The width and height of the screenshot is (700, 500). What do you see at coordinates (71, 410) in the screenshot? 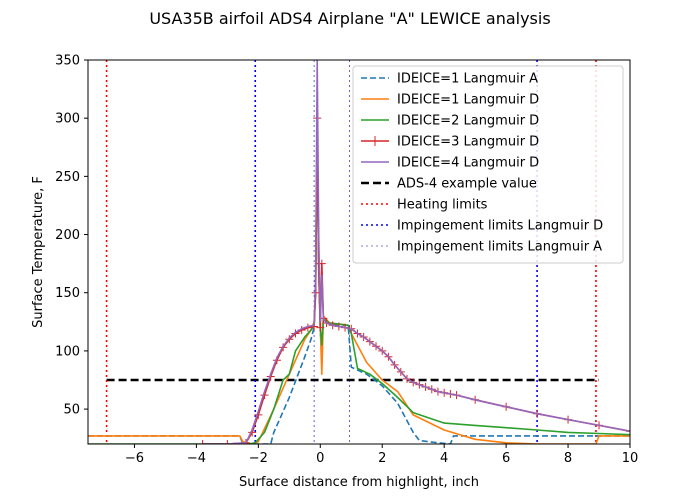
I see `y-tick-label: 50` at bounding box center [71, 410].